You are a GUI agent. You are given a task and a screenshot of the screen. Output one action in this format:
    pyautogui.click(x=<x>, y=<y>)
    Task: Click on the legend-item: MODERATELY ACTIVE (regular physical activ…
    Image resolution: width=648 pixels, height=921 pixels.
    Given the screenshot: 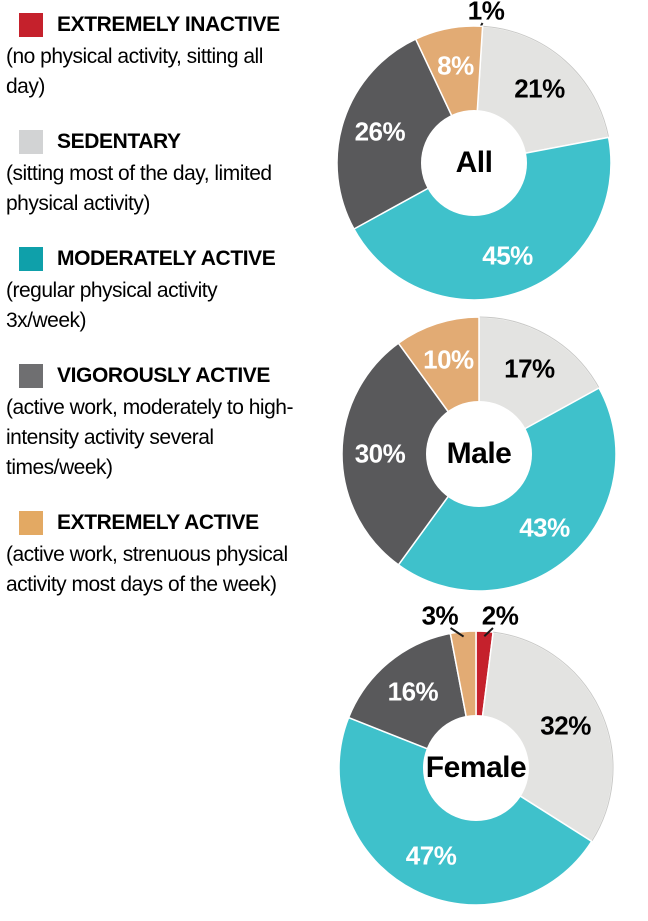 What is the action you would take?
    pyautogui.click(x=152, y=290)
    